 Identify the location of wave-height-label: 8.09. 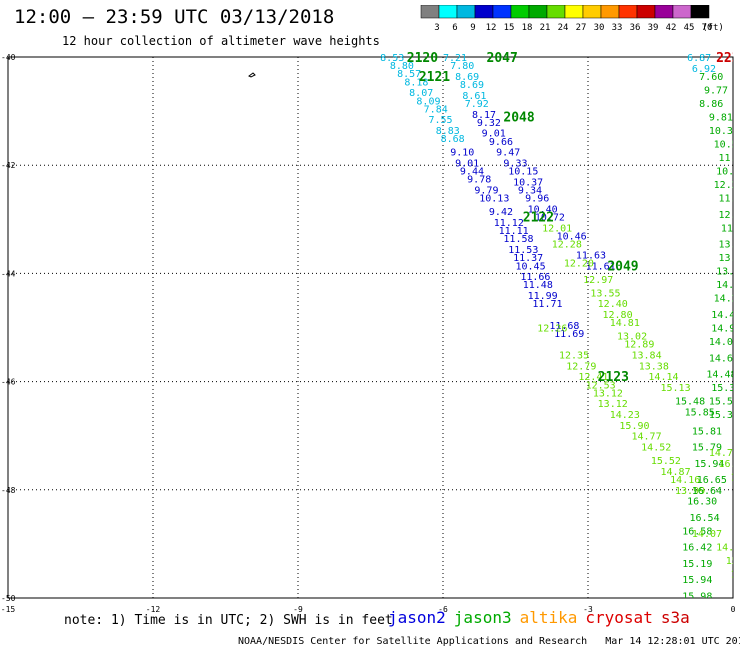
(428, 101).